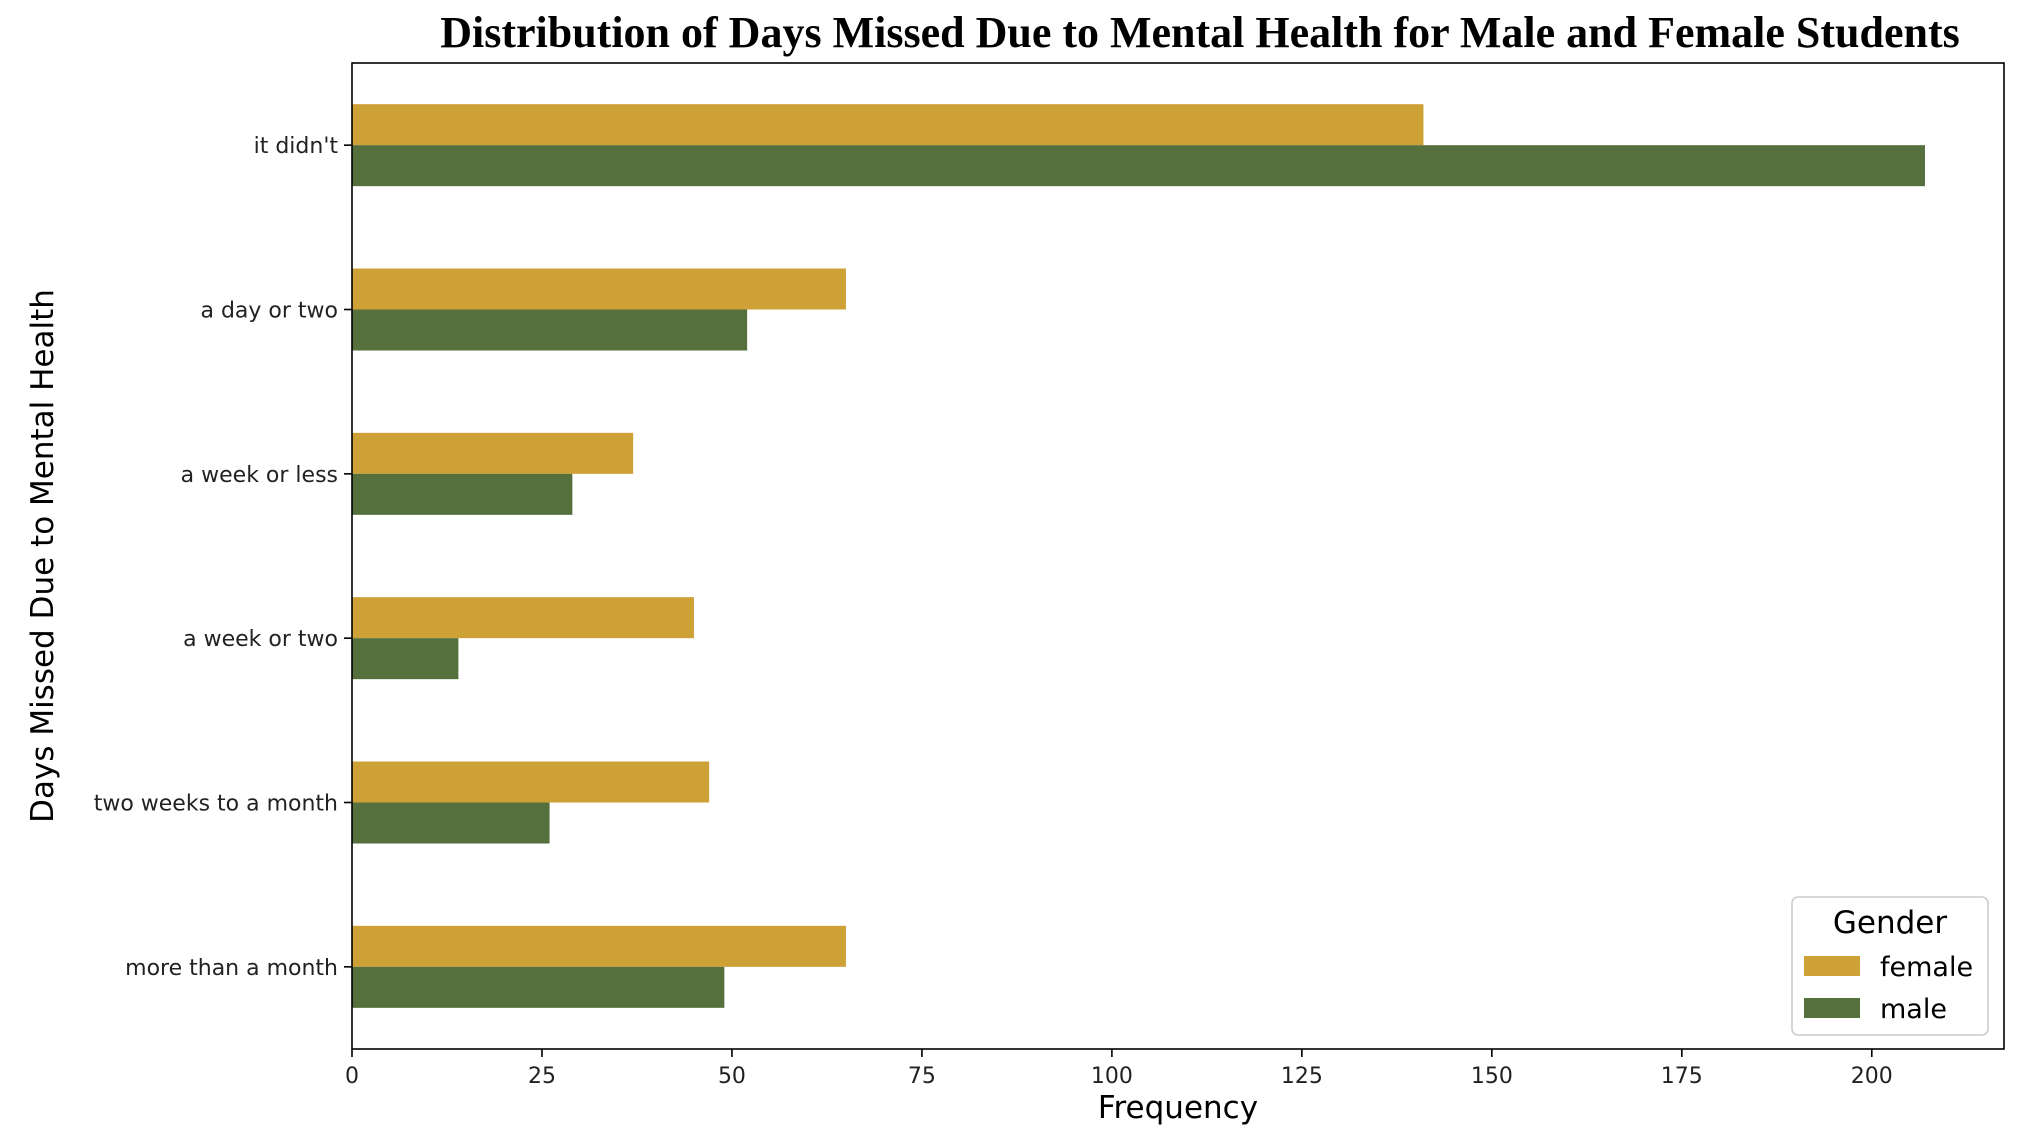  I want to click on x-tick-label-200: 200, so click(1872, 1076).